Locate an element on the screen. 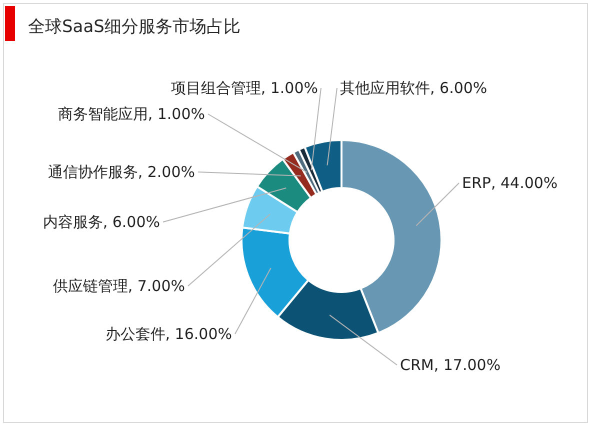  slice-label: CRM, 17.00% is located at coordinates (450, 365).